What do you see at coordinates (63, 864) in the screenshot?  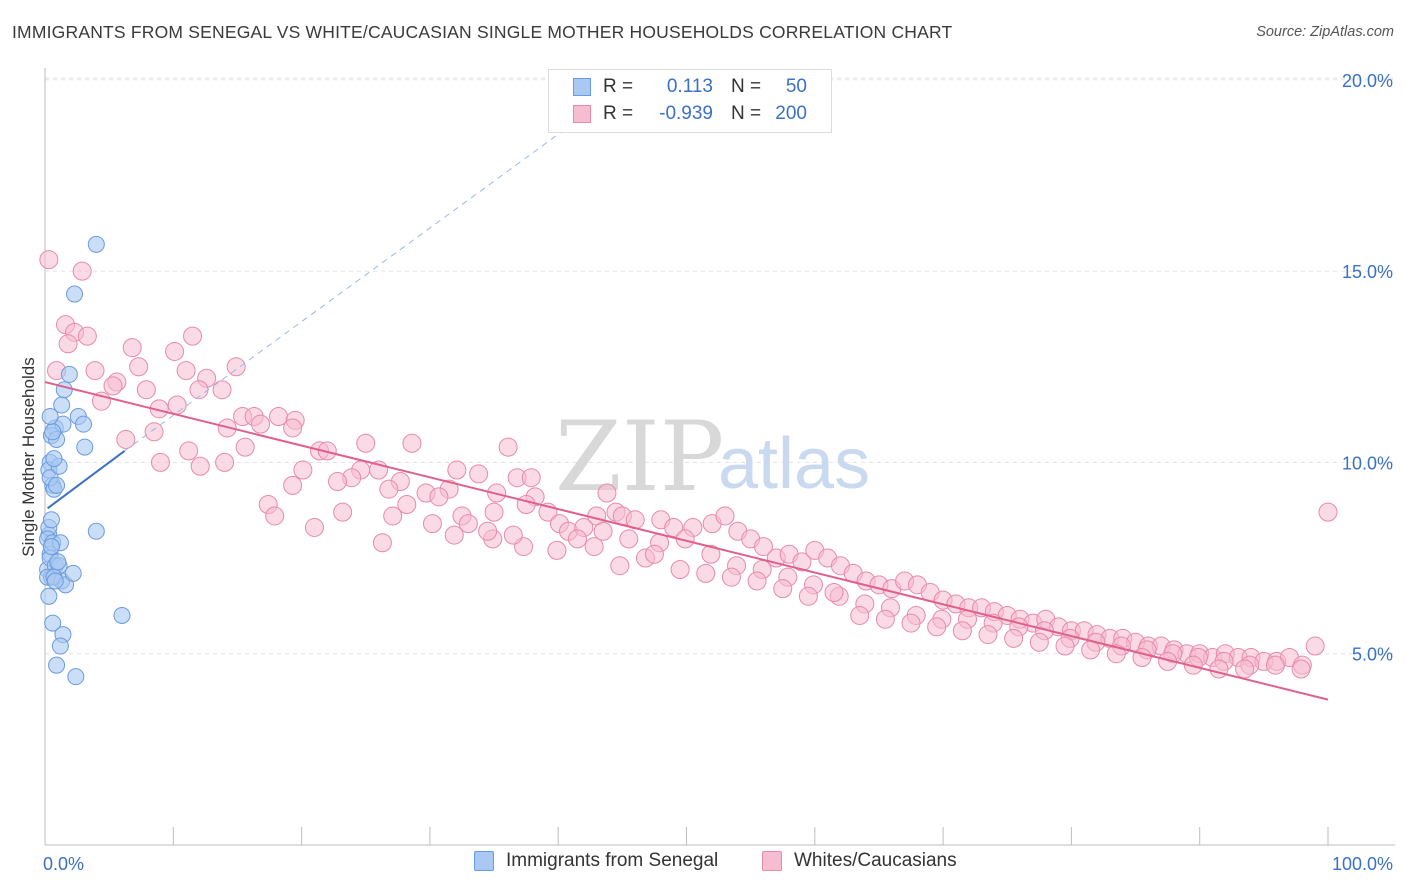 I see `x-tick-label: 0.0%` at bounding box center [63, 864].